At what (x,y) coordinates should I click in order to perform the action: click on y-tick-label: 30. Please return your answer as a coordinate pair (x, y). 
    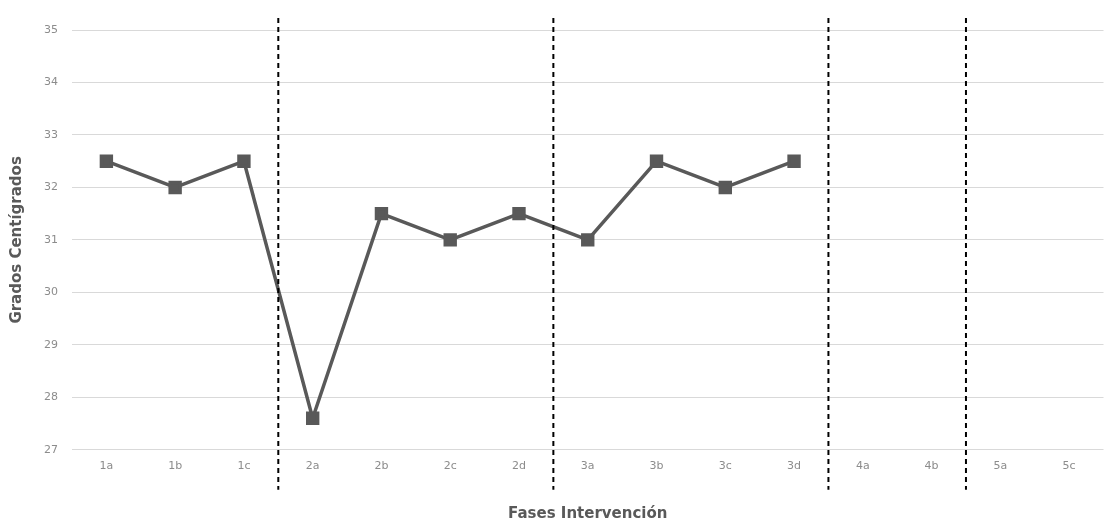
    Looking at the image, I should click on (51, 292).